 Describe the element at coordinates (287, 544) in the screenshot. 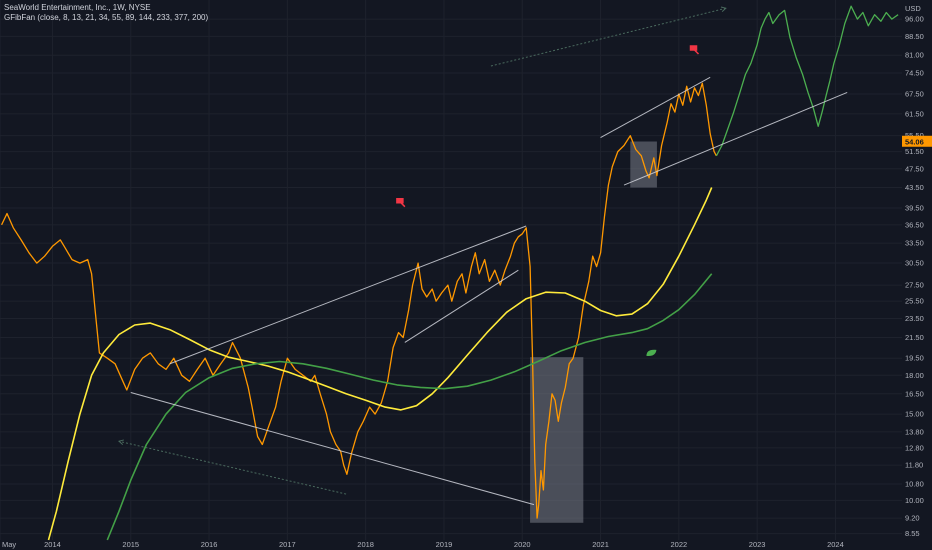

I see `x-tick-label: 2017` at that location.